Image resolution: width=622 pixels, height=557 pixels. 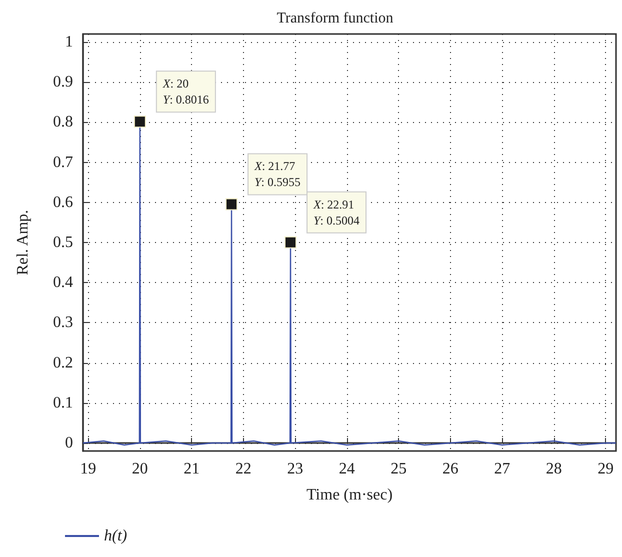 What do you see at coordinates (63, 283) in the screenshot?
I see `y-tick-label: 0.4` at bounding box center [63, 283].